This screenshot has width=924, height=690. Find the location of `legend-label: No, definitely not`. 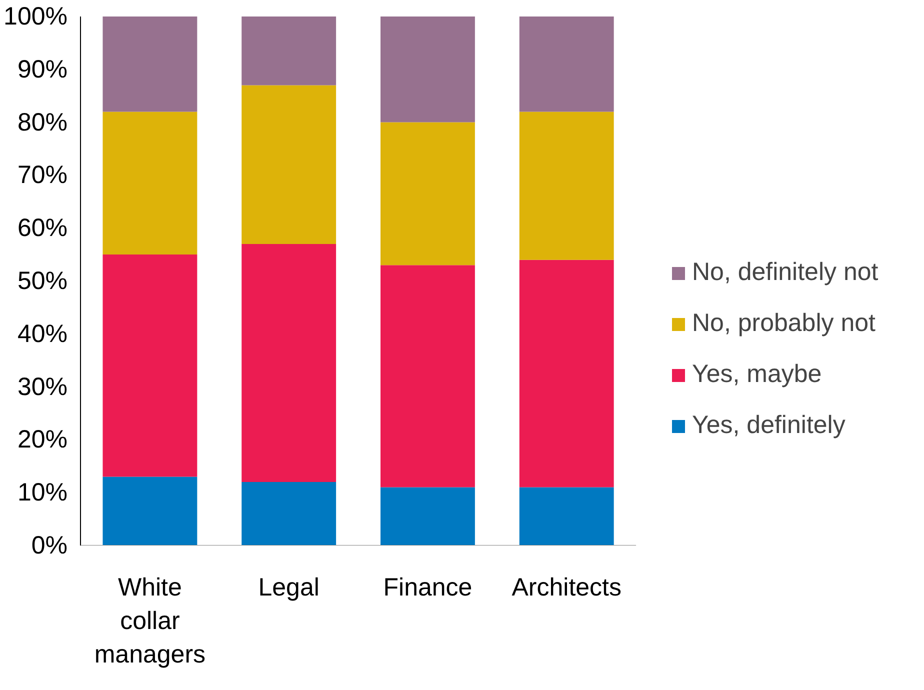

legend-label: No, definitely not is located at coordinates (785, 272).